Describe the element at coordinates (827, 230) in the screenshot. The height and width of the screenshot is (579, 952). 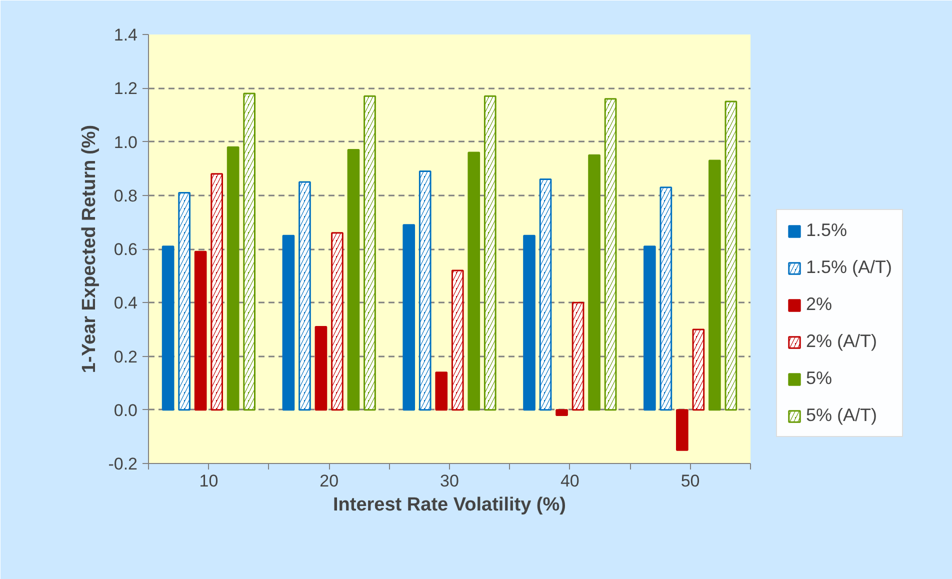
I see `legend-label: 1.5%` at that location.